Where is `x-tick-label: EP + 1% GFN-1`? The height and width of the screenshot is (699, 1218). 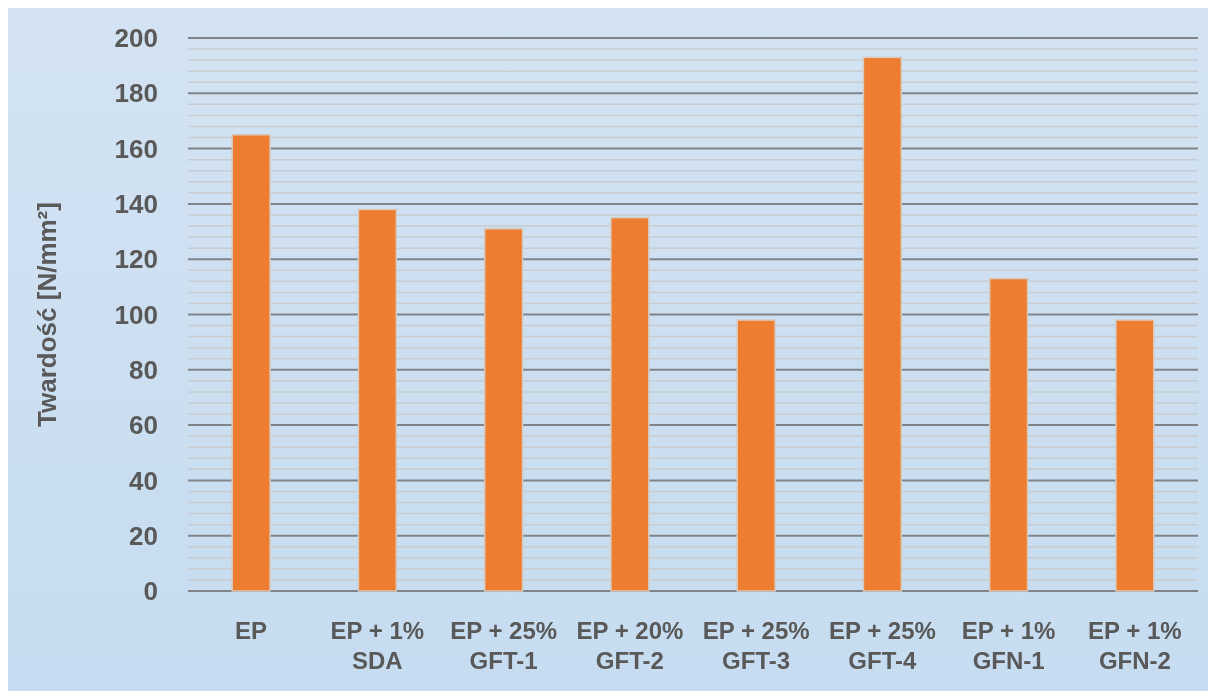 x-tick-label: EP + 1% GFN-1 is located at coordinates (1008, 645).